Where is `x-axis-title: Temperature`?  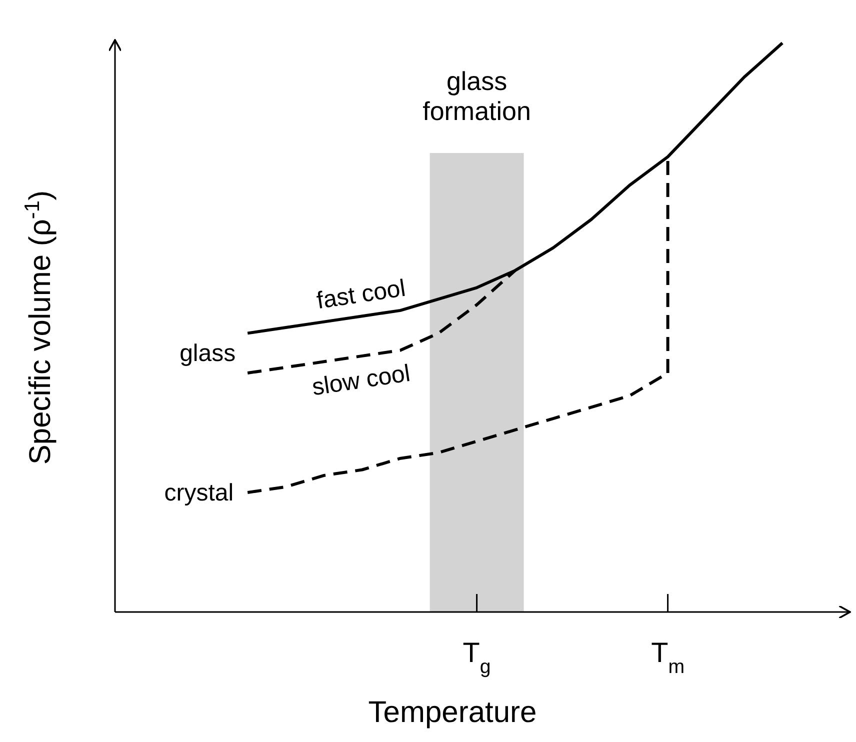
x-axis-title: Temperature is located at coordinates (452, 712).